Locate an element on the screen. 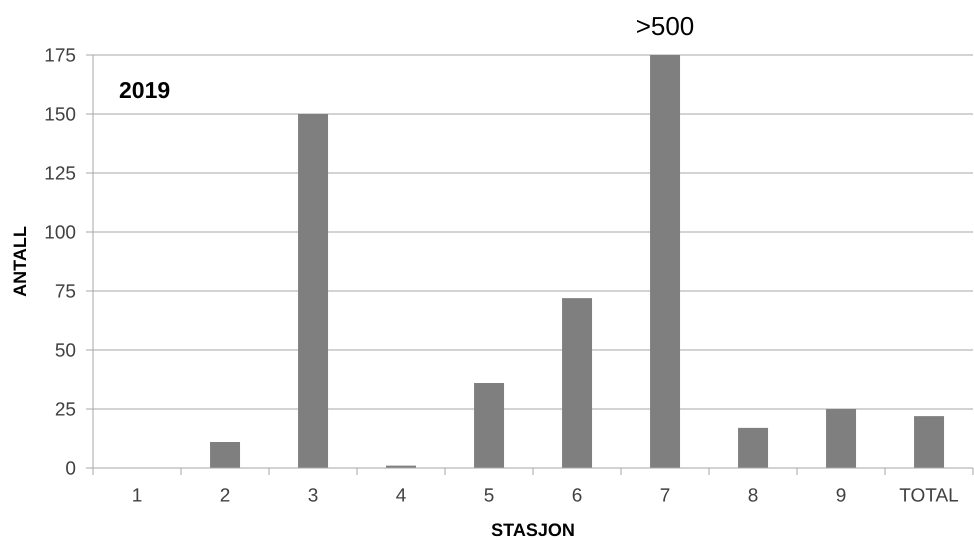 This screenshot has height=540, width=974. x-tick-label: 9 is located at coordinates (841, 495).